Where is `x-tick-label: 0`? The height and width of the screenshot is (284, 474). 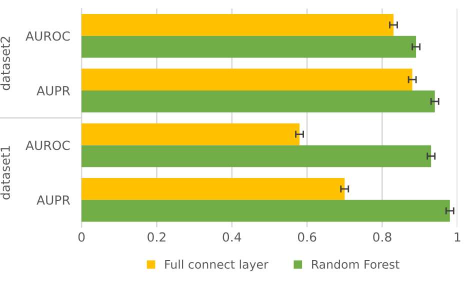 x-tick-label: 0 is located at coordinates (81, 237).